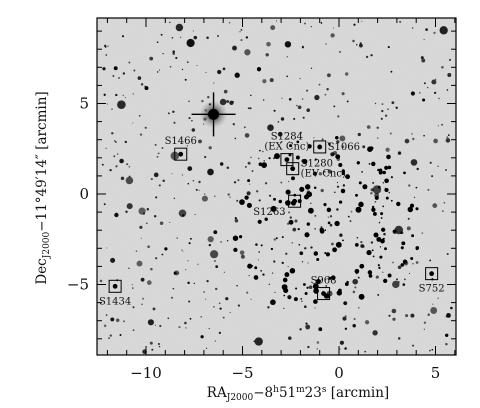 The image size is (480, 408). Describe the element at coordinates (293, 169) in the screenshot. I see `marked-star` at that location.